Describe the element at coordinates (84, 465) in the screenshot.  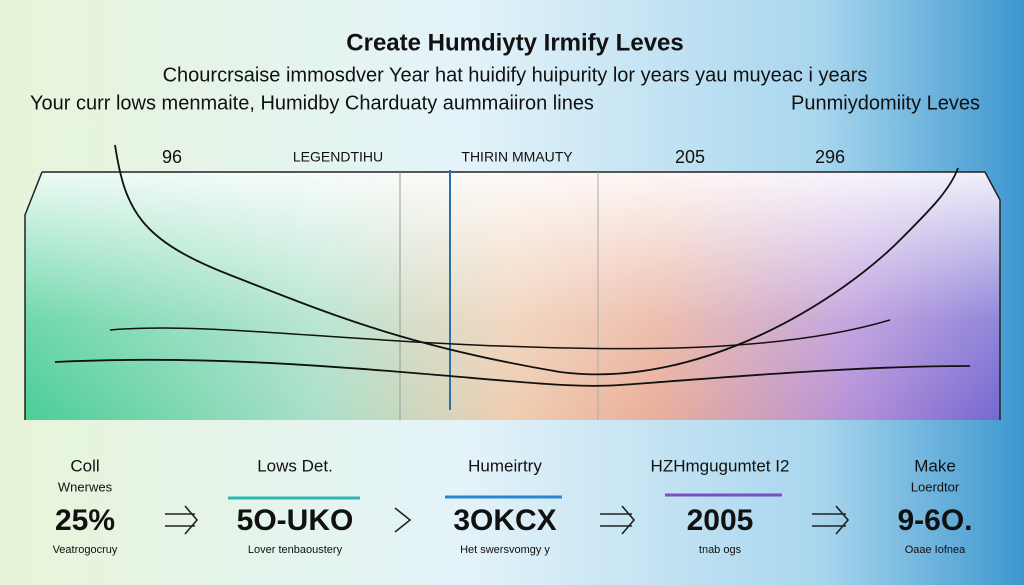
I see `step-label: Coll` at that location.